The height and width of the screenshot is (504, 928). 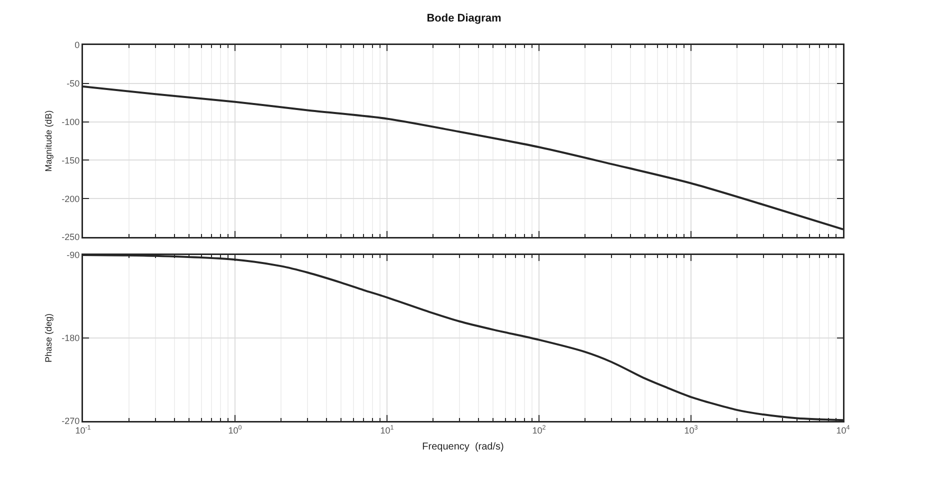 What do you see at coordinates (71, 237) in the screenshot?
I see `y-tick-label: -250` at bounding box center [71, 237].